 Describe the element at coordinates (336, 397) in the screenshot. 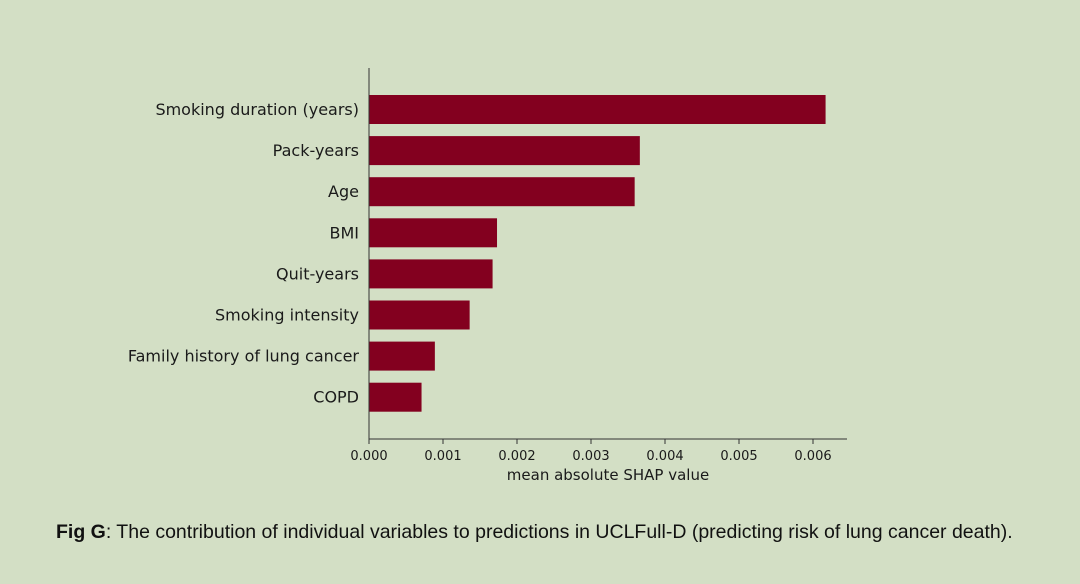

I see `category-label-7: COPD` at that location.